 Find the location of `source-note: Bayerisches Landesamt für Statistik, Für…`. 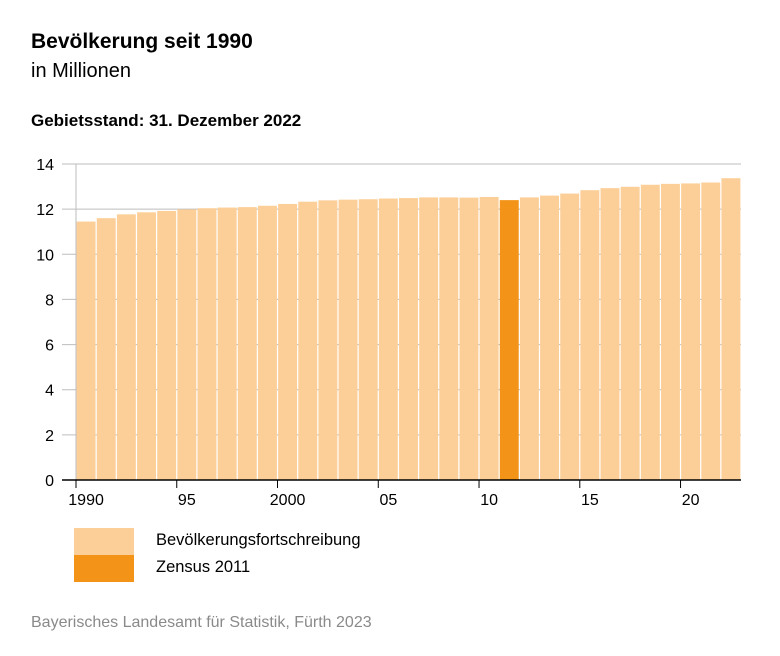

source-note: Bayerisches Landesamt für Statistik, Für… is located at coordinates (201, 622).